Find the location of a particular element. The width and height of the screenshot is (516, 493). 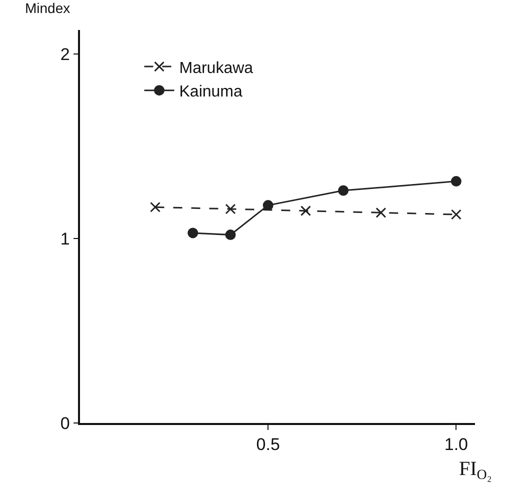

x-tick-label: 1.0 is located at coordinates (456, 444).